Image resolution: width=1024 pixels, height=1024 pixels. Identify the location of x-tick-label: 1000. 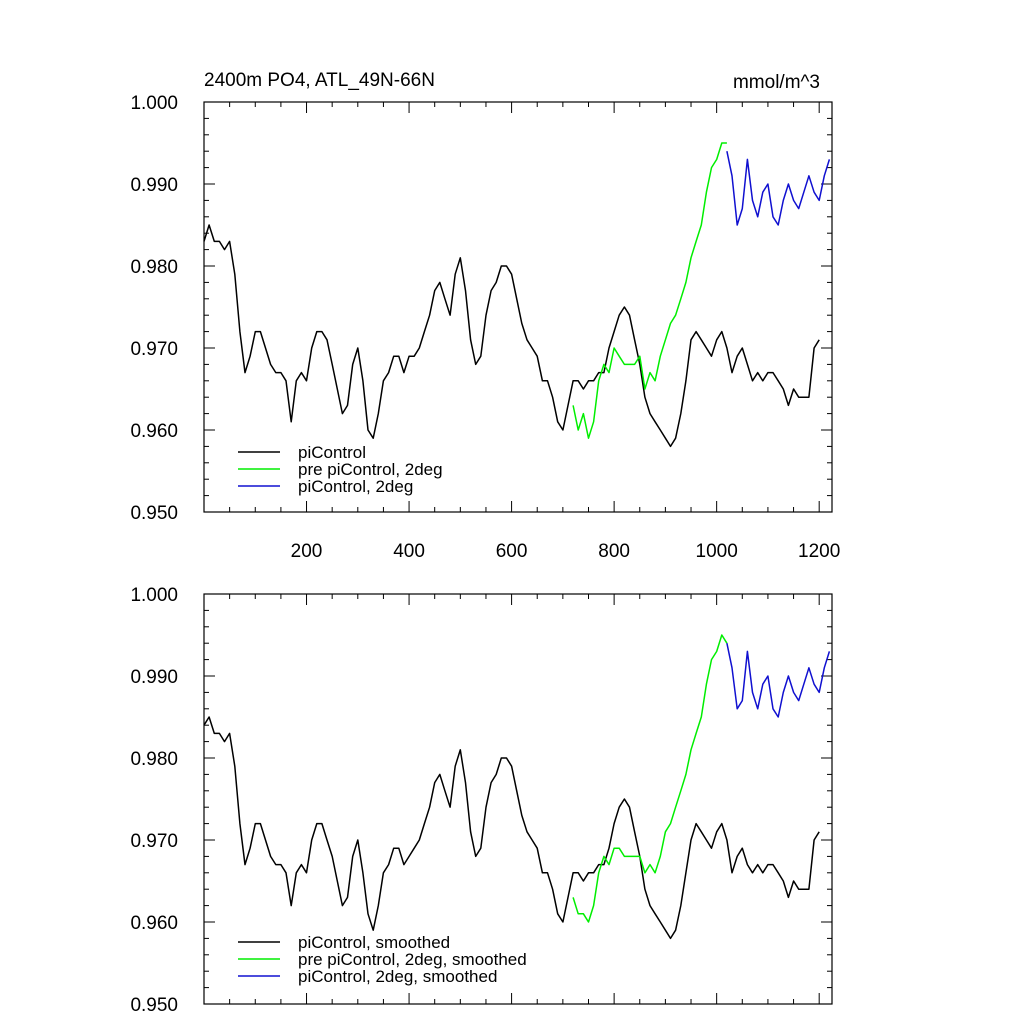
(717, 551).